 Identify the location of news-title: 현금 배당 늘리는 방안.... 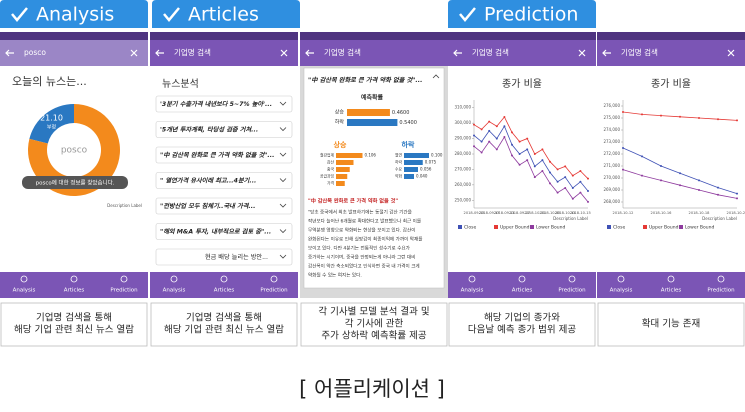
(236, 257).